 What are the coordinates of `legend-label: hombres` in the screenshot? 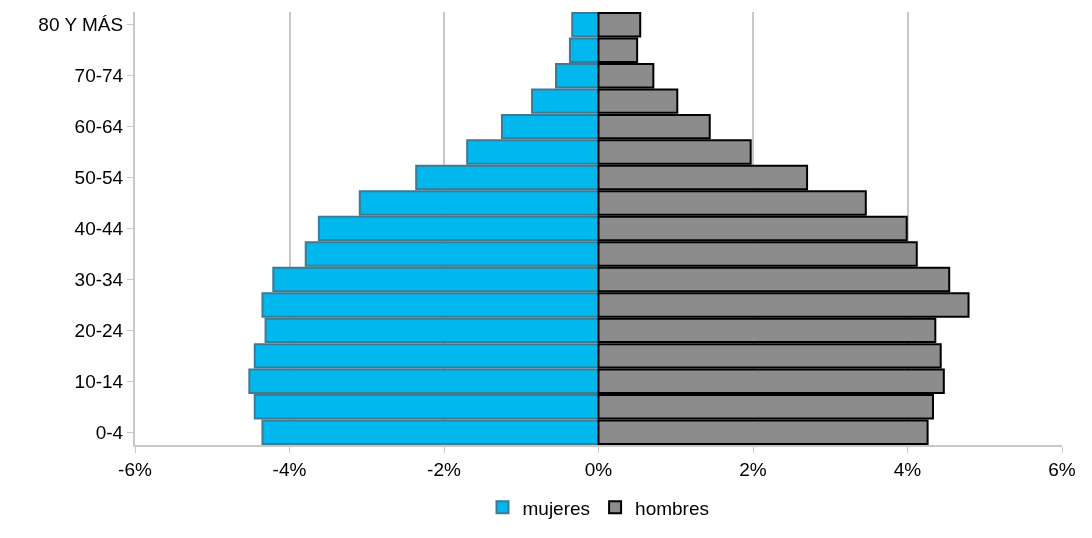 It's located at (672, 508).